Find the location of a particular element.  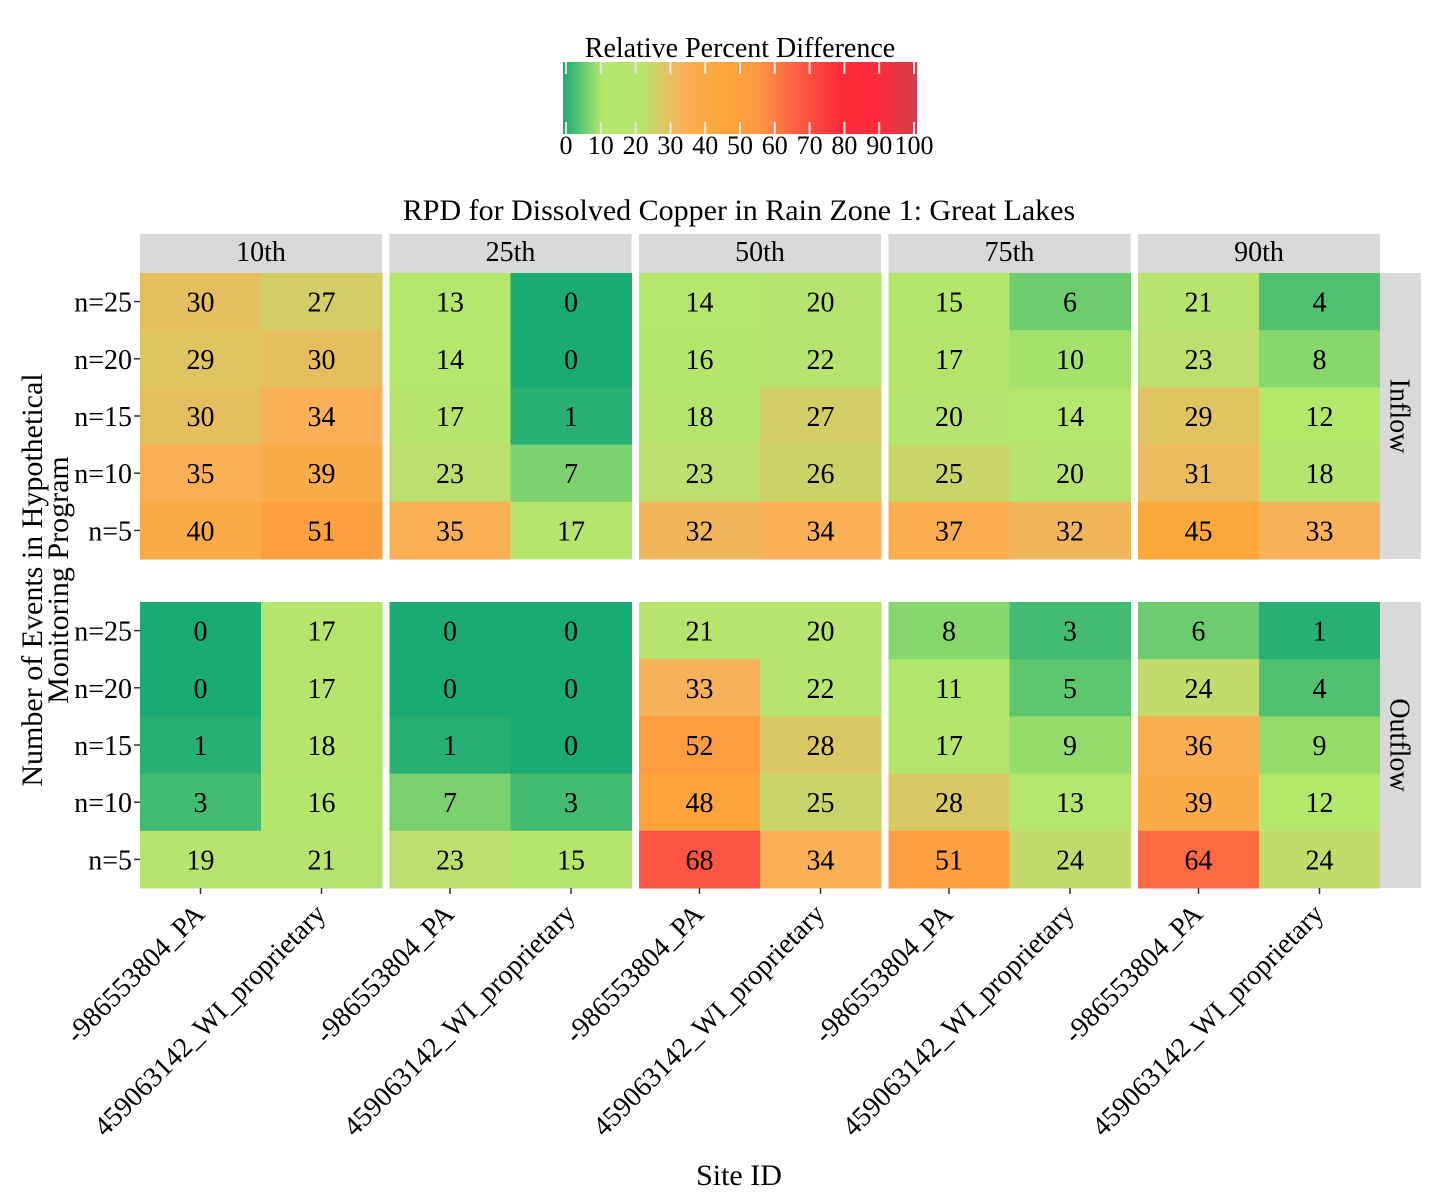

facet-strip-inflow is located at coordinates (1400, 416).